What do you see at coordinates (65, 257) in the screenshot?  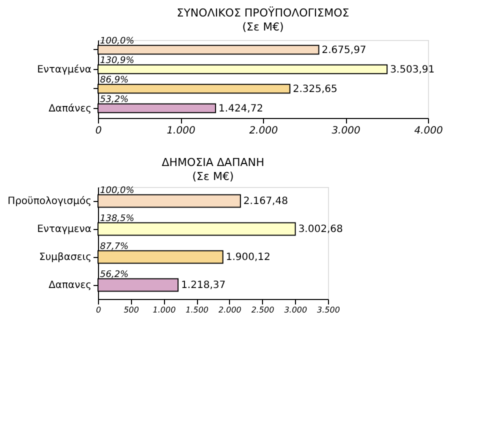 I see `y-tick-label: Συμβασεις` at bounding box center [65, 257].